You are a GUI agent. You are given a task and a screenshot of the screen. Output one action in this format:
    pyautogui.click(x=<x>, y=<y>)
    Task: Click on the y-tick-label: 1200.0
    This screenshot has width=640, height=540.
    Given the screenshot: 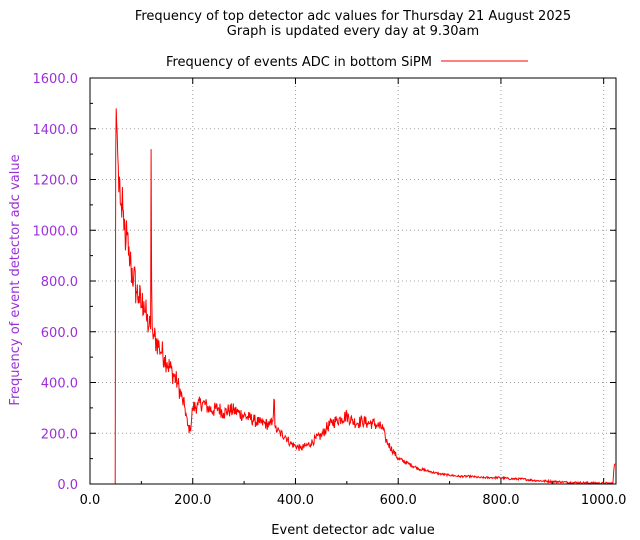 What is the action you would take?
    pyautogui.click(x=56, y=181)
    